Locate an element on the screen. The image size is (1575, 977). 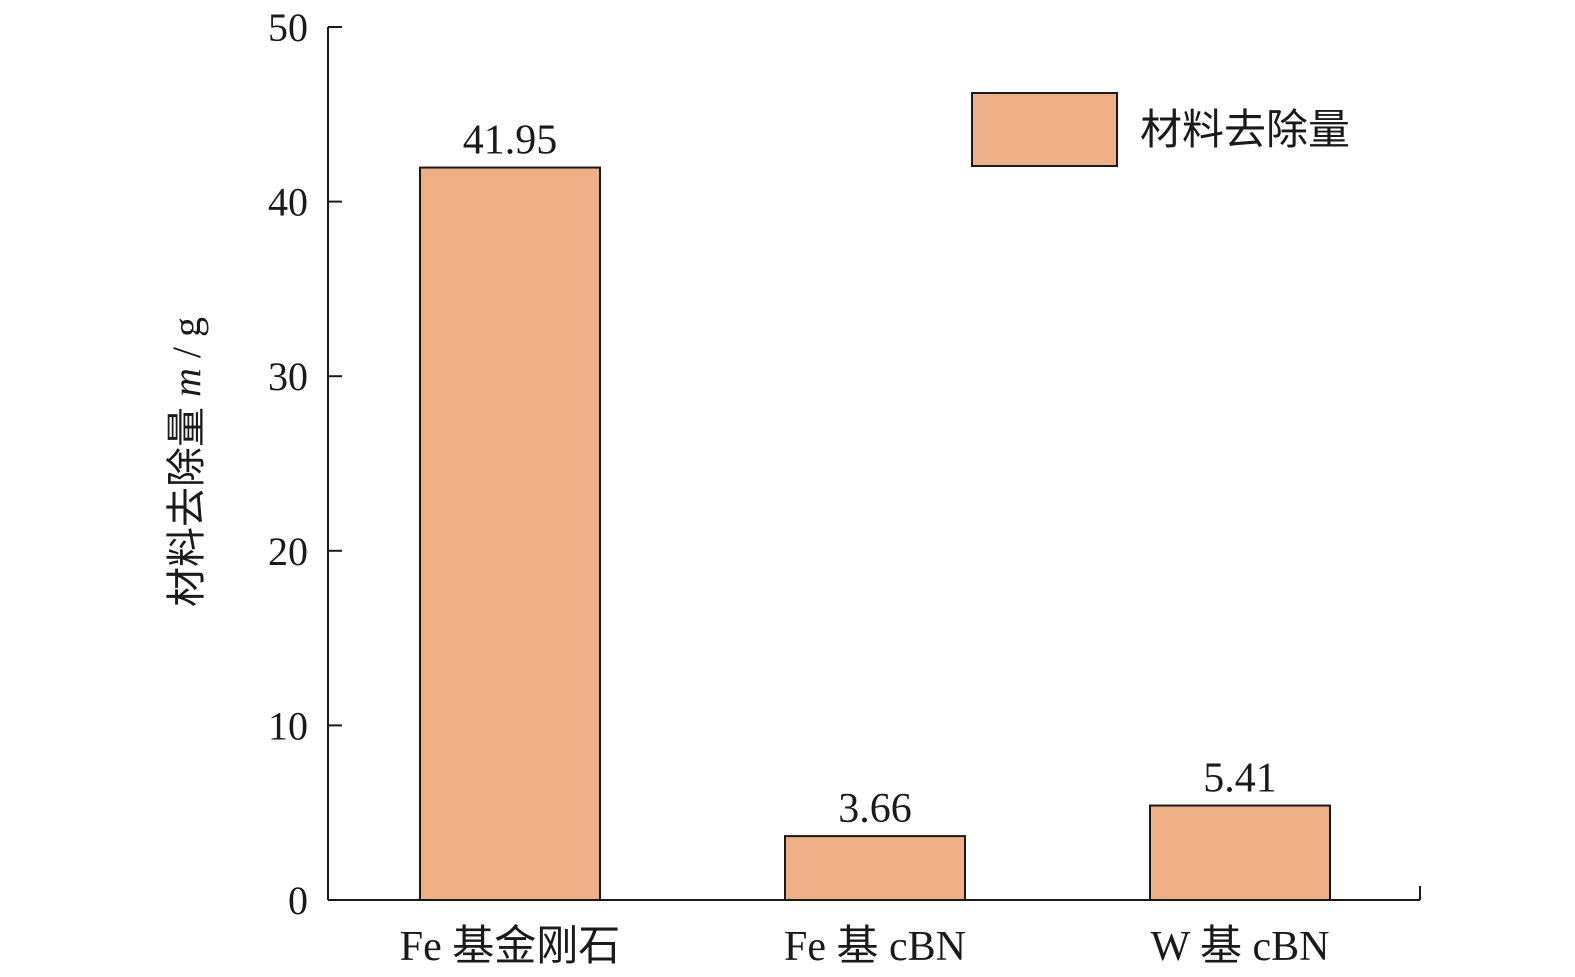
x-tick-label: Fe 基金刚石 is located at coordinates (510, 946).